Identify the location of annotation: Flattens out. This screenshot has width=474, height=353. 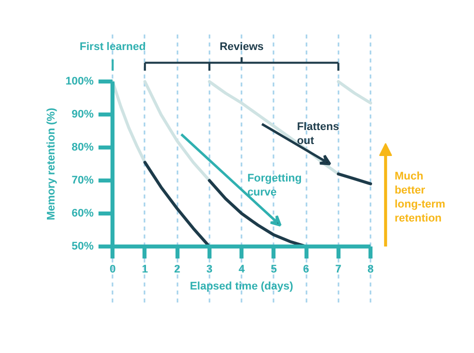
(318, 134).